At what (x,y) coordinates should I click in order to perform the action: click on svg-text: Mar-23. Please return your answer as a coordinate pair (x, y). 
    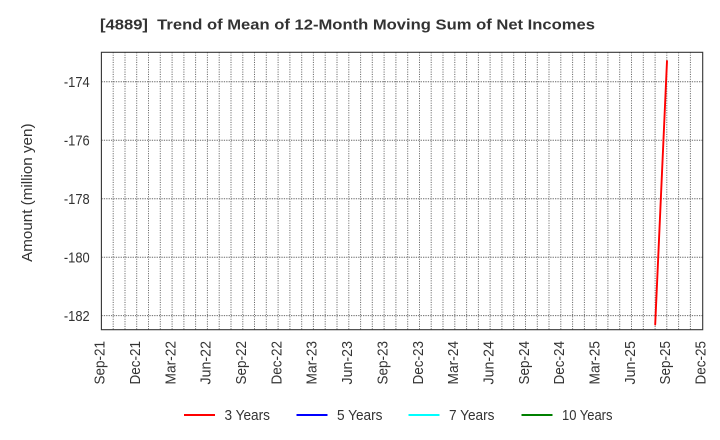
    Looking at the image, I should click on (312, 363).